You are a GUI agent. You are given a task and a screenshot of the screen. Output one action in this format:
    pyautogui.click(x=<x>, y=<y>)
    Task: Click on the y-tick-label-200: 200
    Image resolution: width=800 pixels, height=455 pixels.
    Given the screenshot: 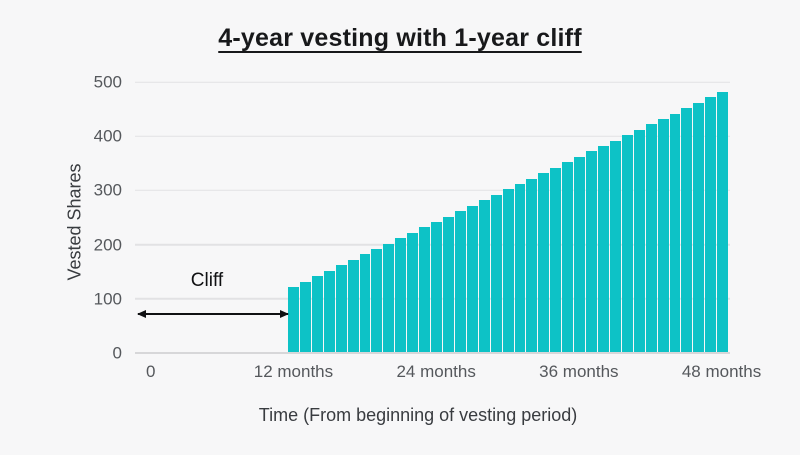 What is the action you would take?
    pyautogui.click(x=107, y=245)
    